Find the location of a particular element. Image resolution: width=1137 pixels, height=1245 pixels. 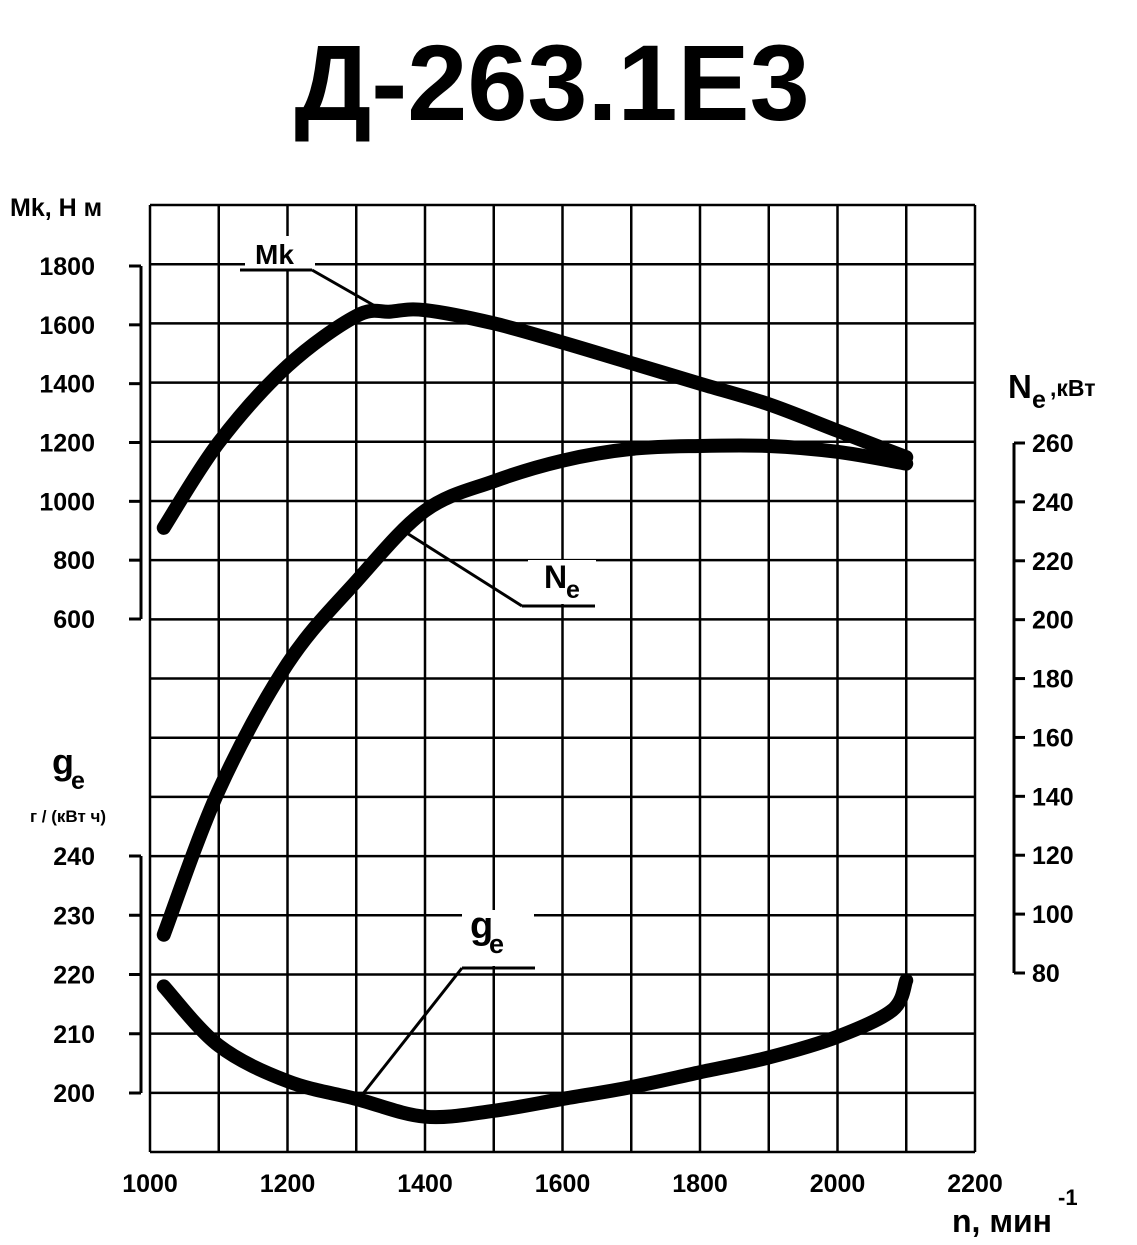

ne-tick-label: 220 is located at coordinates (1053, 562).